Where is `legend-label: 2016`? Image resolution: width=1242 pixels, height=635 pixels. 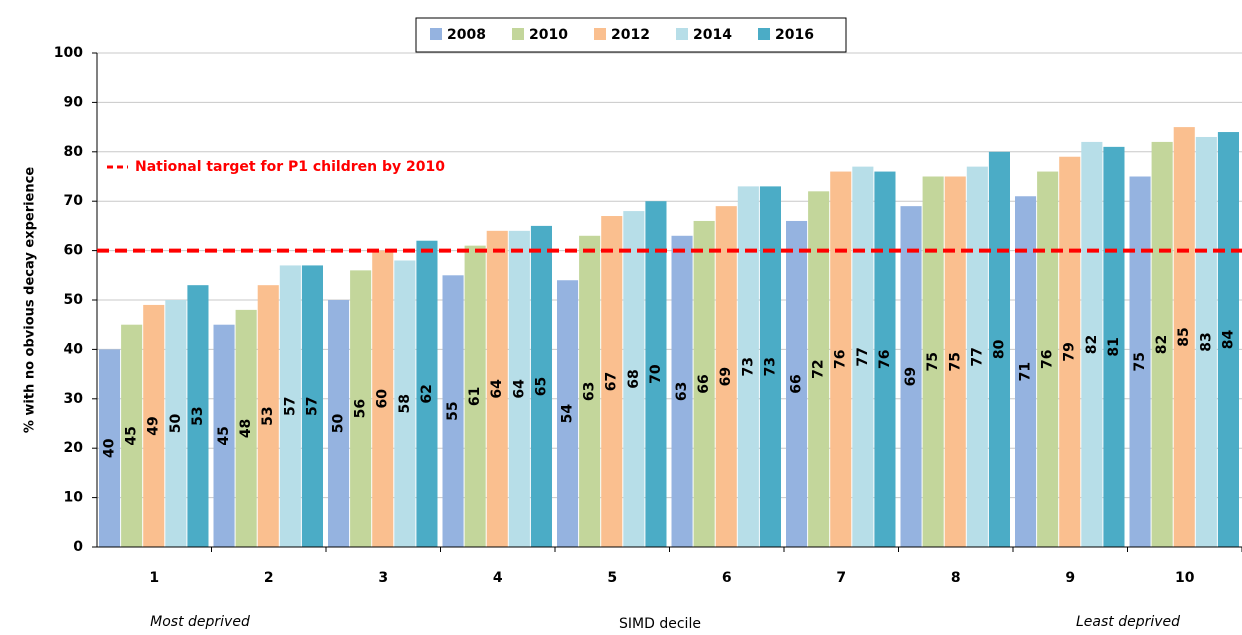 legend-label: 2016 is located at coordinates (794, 35).